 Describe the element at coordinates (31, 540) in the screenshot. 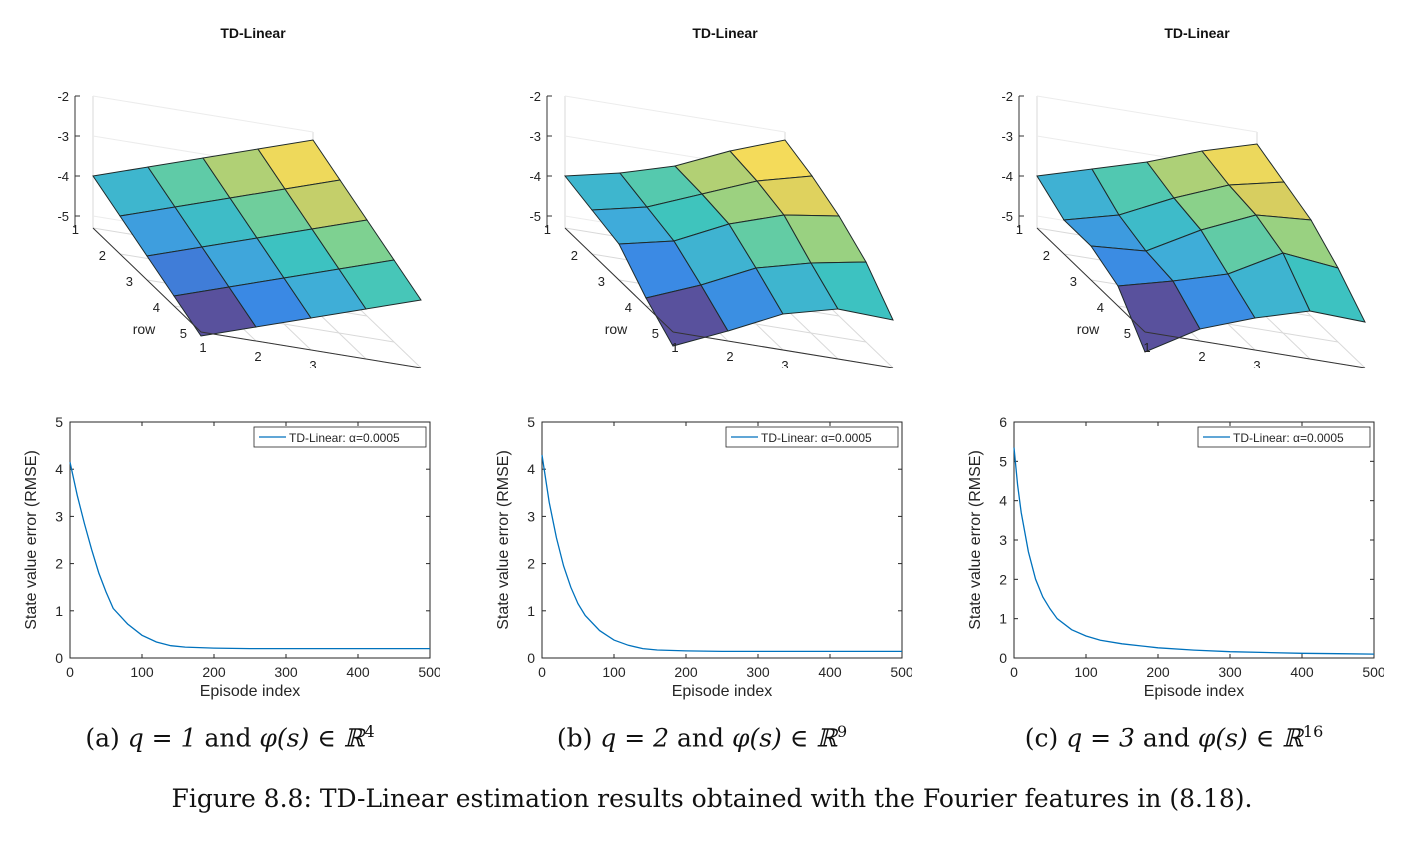

I see `y-axis-label: State value error (RMSE)` at that location.